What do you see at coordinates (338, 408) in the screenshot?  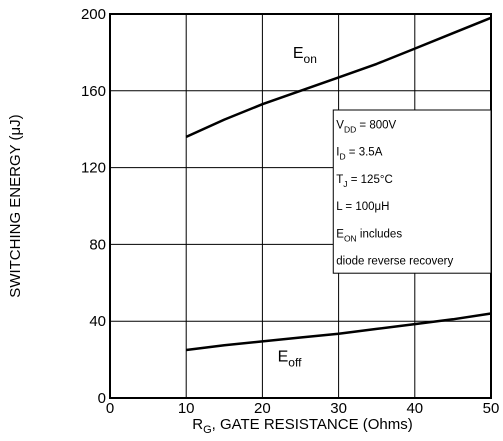 I see `x-tick-label: 30` at bounding box center [338, 408].